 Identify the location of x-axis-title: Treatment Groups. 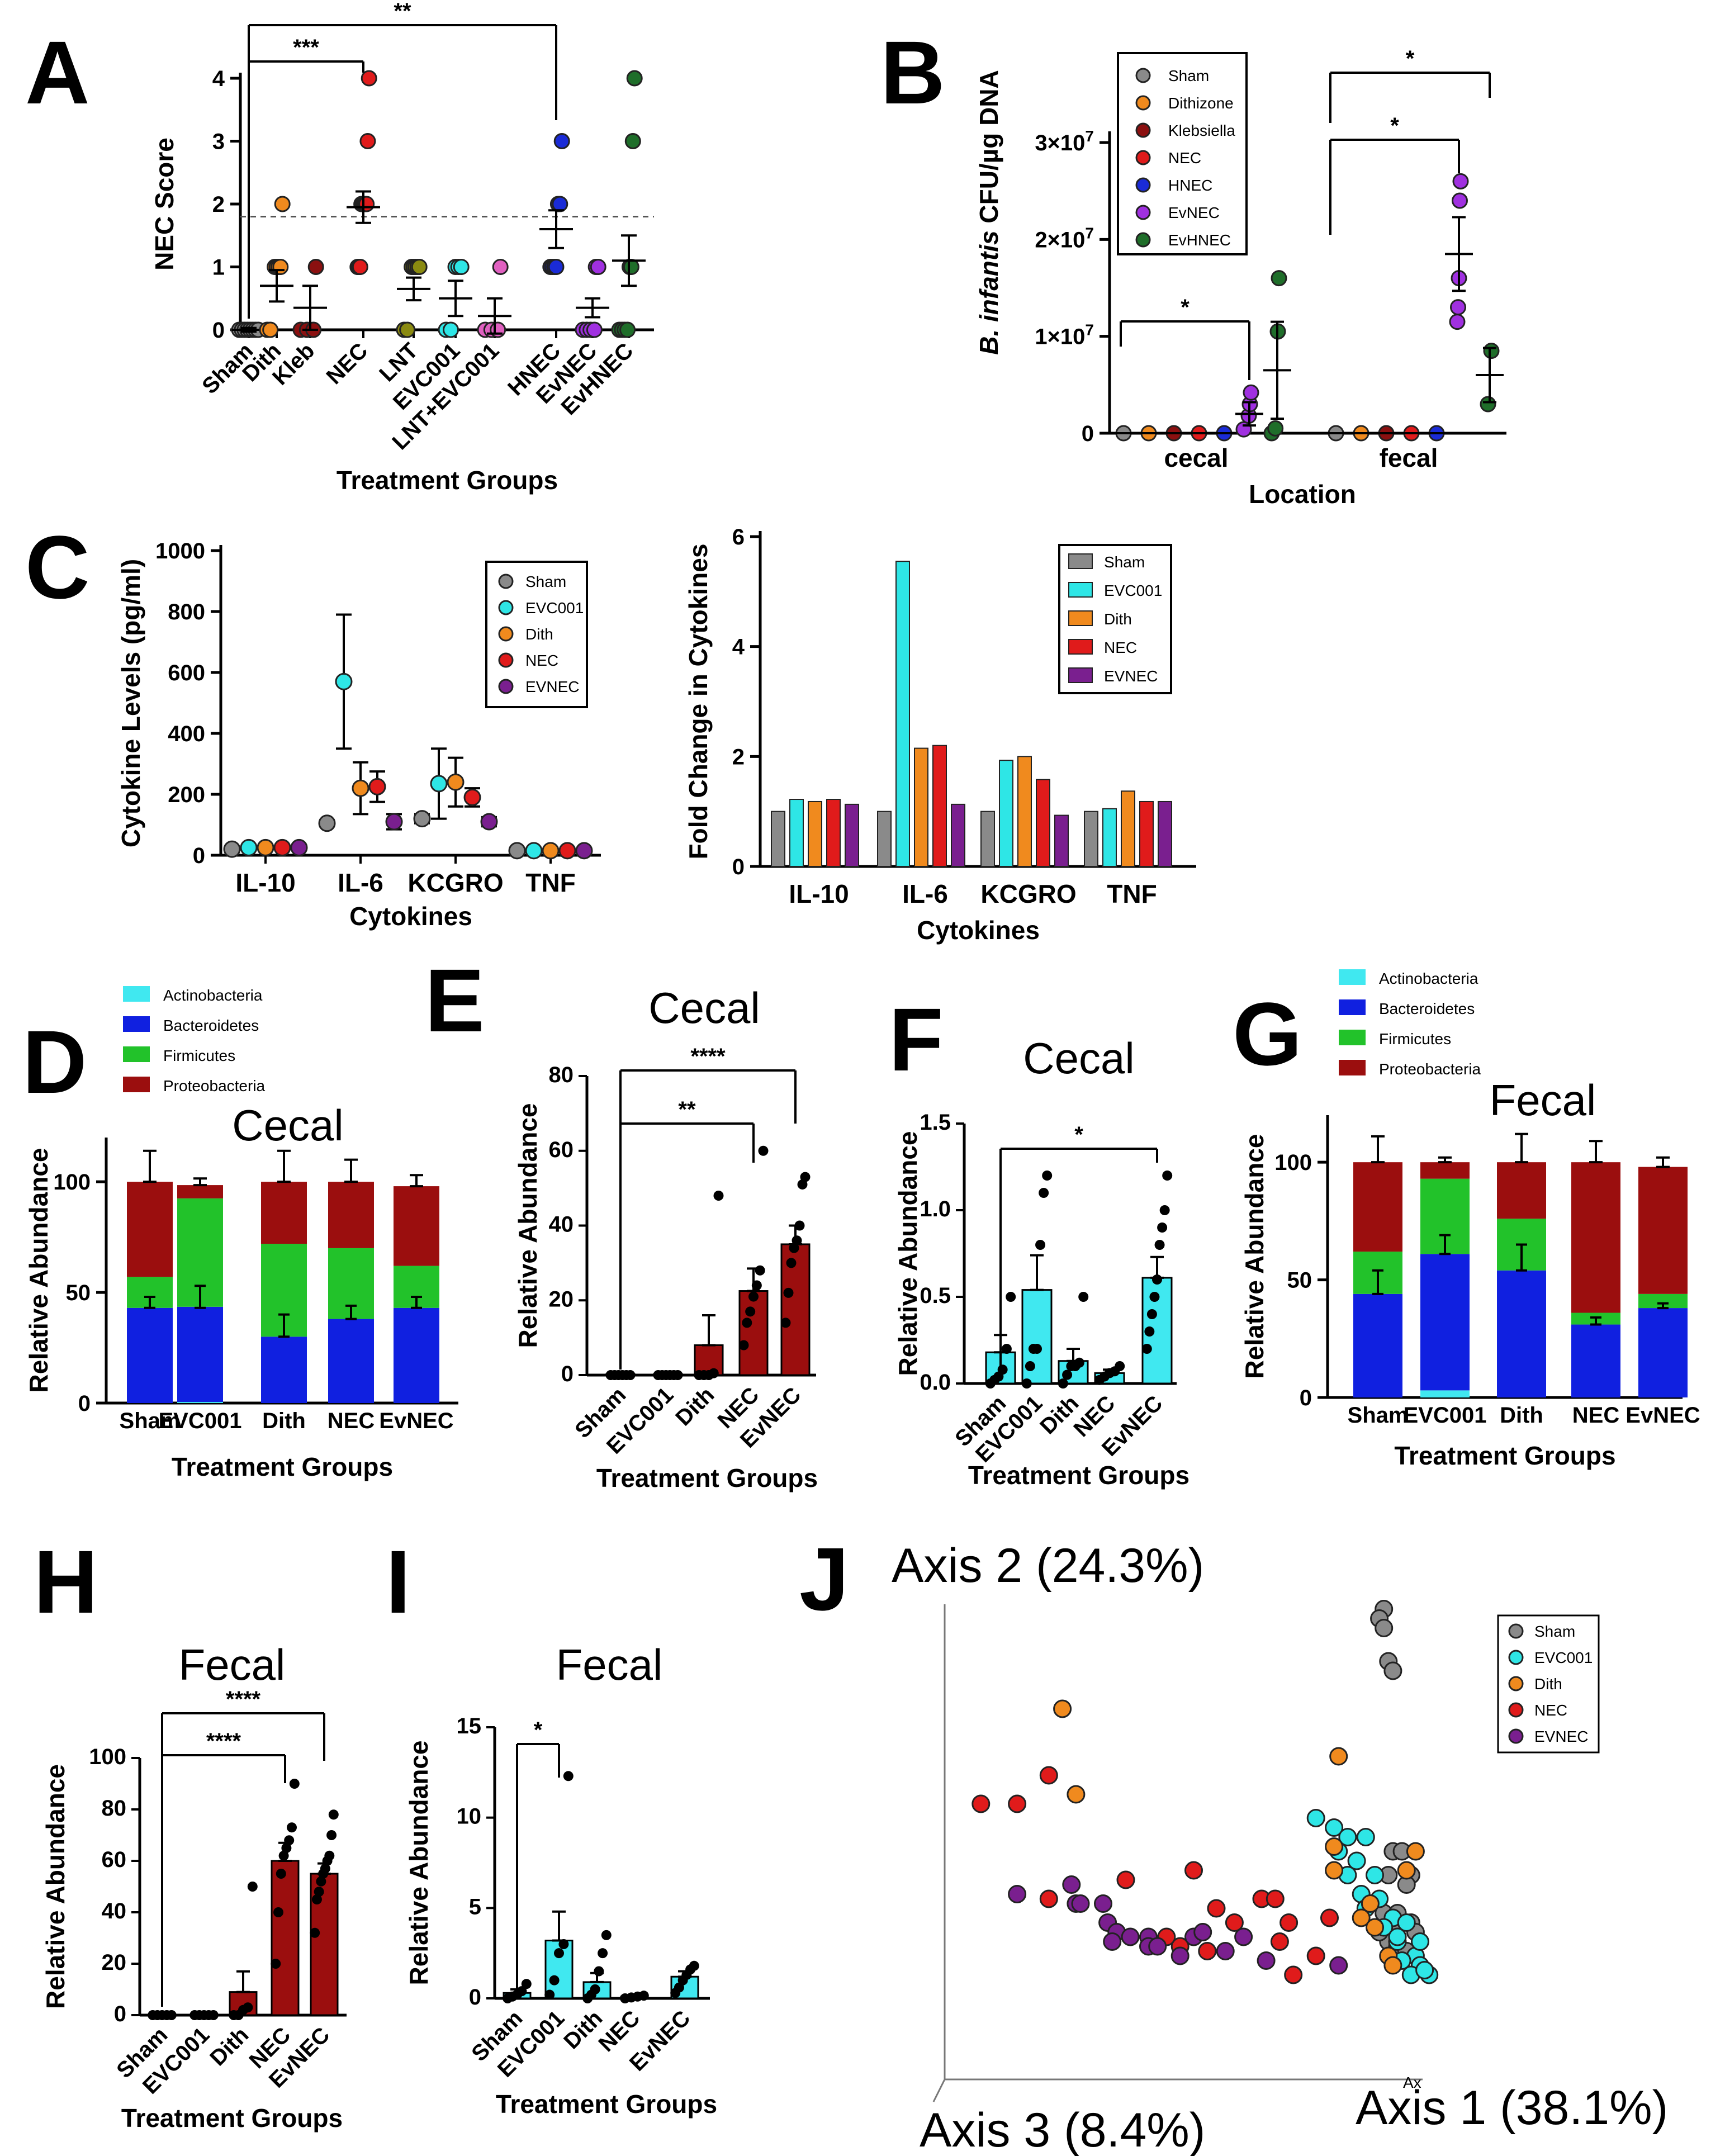
(232, 2118).